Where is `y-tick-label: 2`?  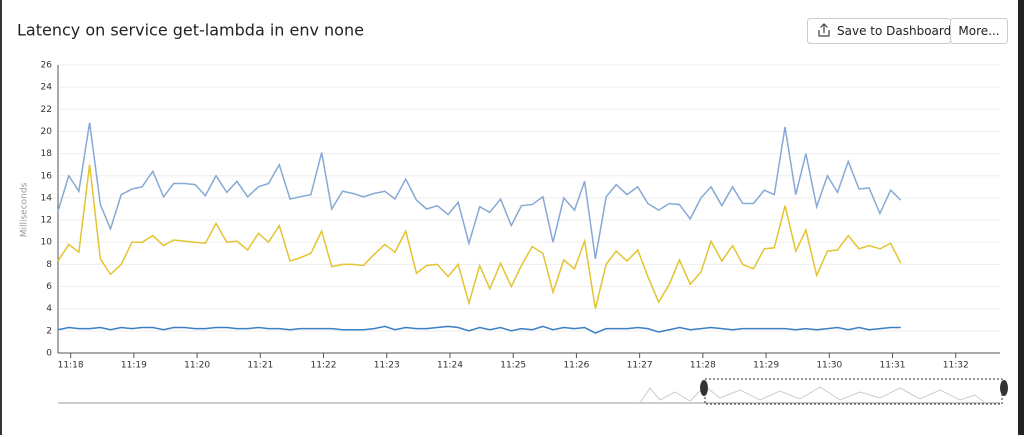 y-tick-label: 2 is located at coordinates (49, 331).